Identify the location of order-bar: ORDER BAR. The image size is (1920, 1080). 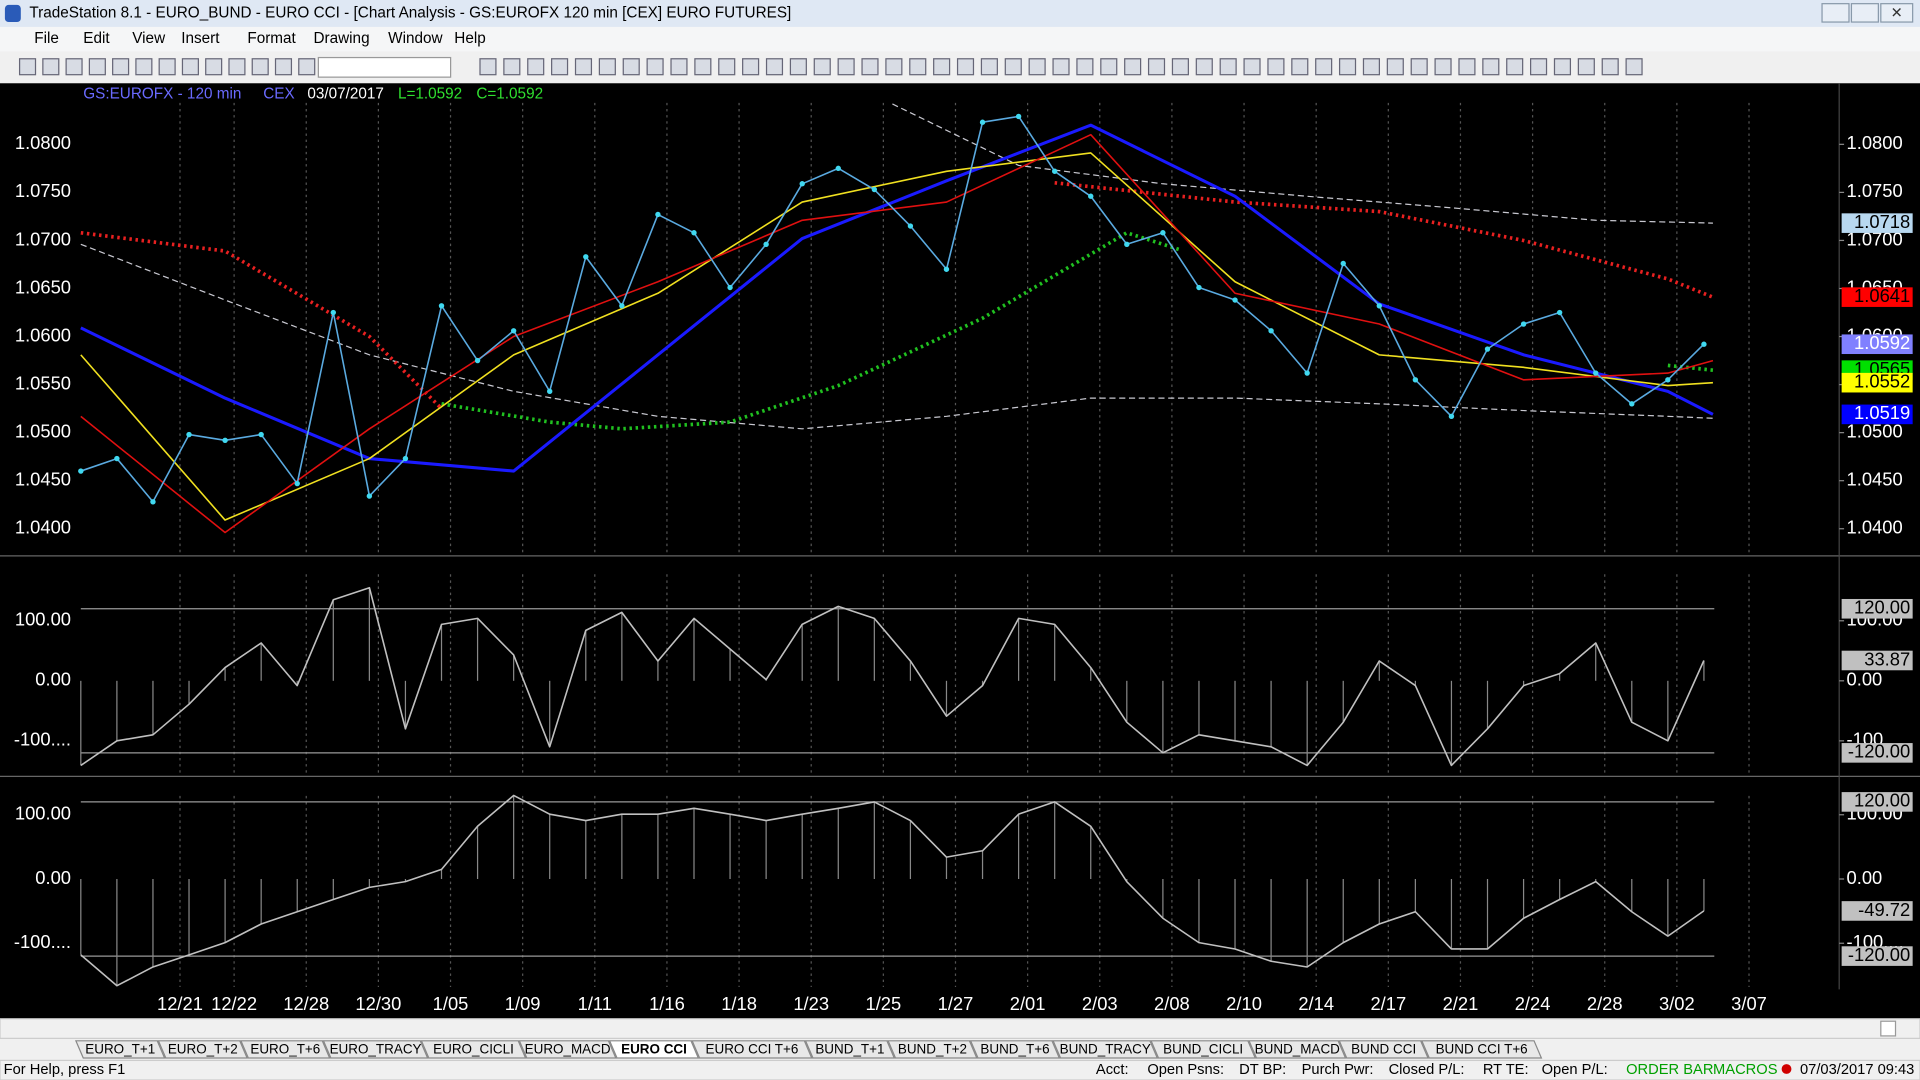
(1669, 1070).